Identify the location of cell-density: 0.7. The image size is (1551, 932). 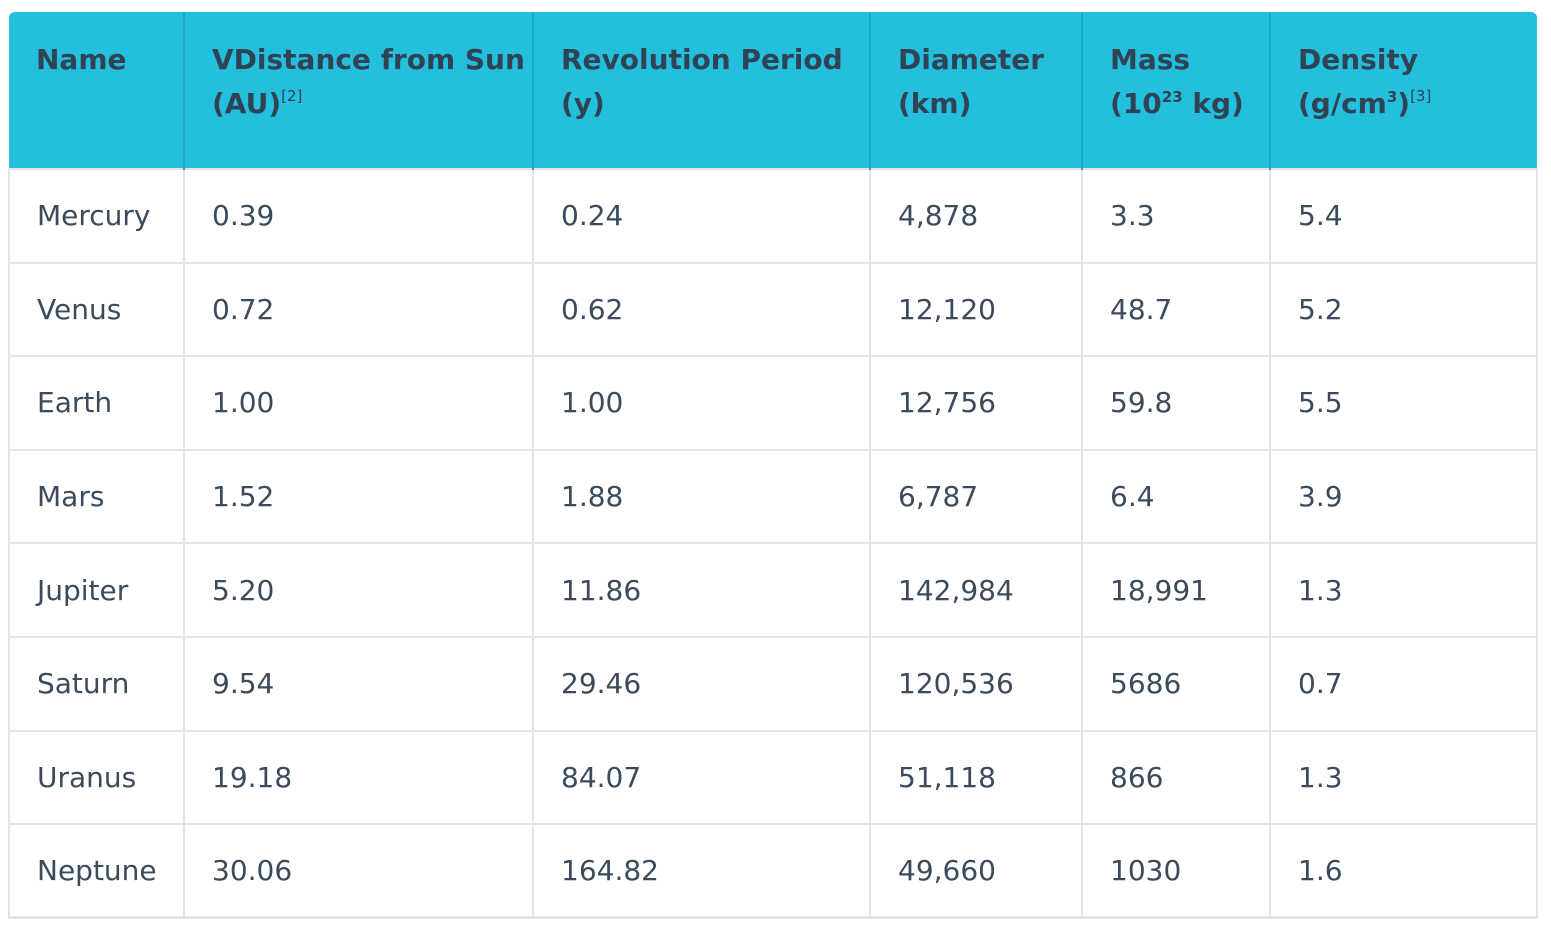
(1403, 683).